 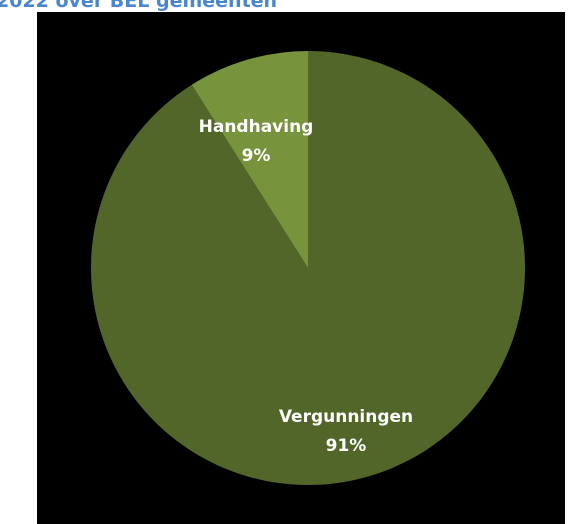 I want to click on chart-title: 2022 over BEL gemeenten, so click(x=139, y=6).